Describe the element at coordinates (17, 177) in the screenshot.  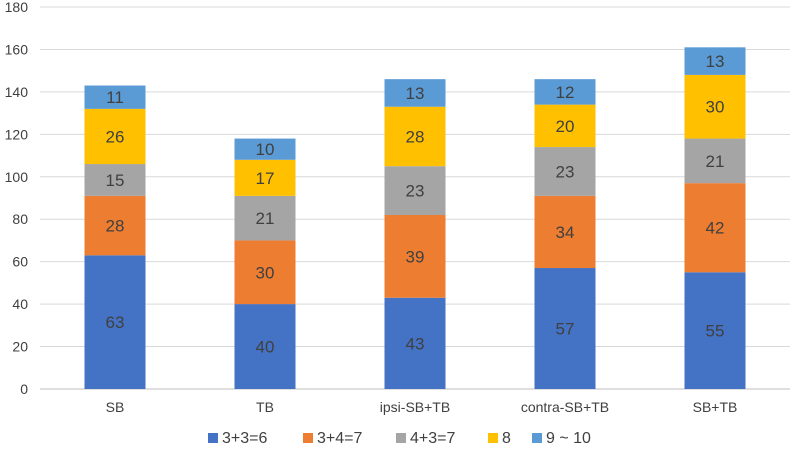
I see `y-tick-label: 100` at that location.